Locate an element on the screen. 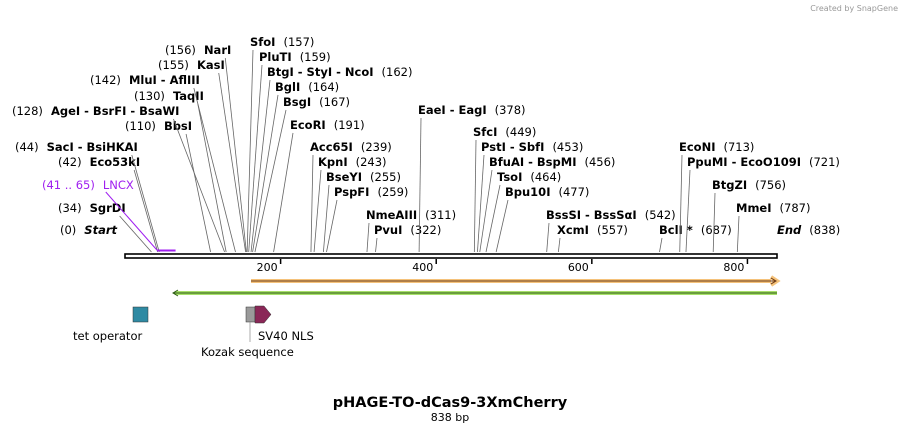 The image size is (902, 433). site-name: XcmI is located at coordinates (573, 230).